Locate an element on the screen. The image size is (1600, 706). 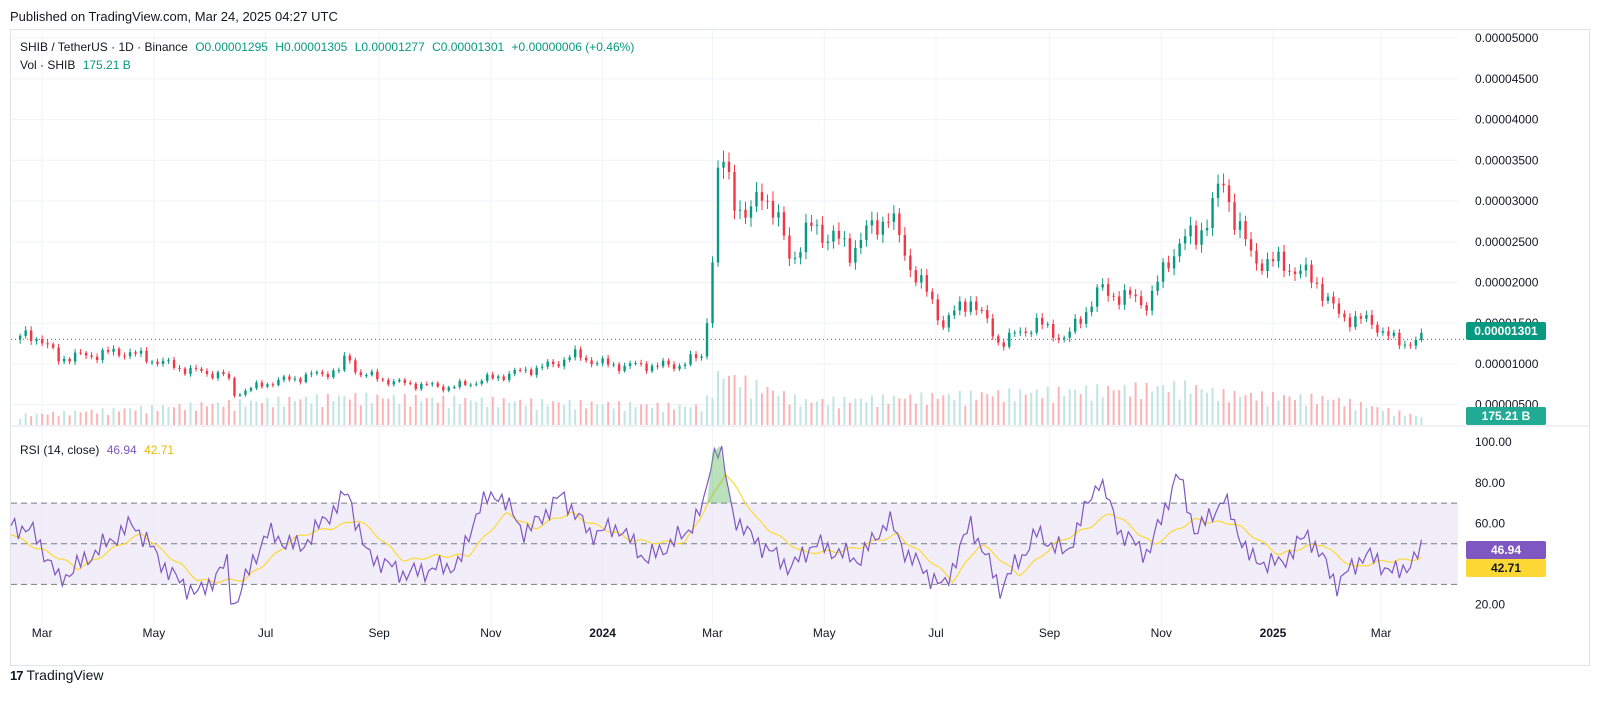
symbol-label: SHIB / TetherUS · 1D · Binance is located at coordinates (104, 47).